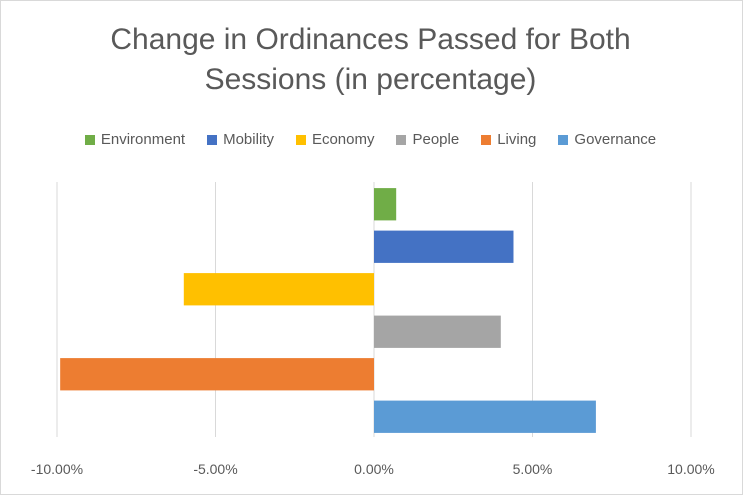  Describe the element at coordinates (217, 374) in the screenshot. I see `bar-living` at that location.